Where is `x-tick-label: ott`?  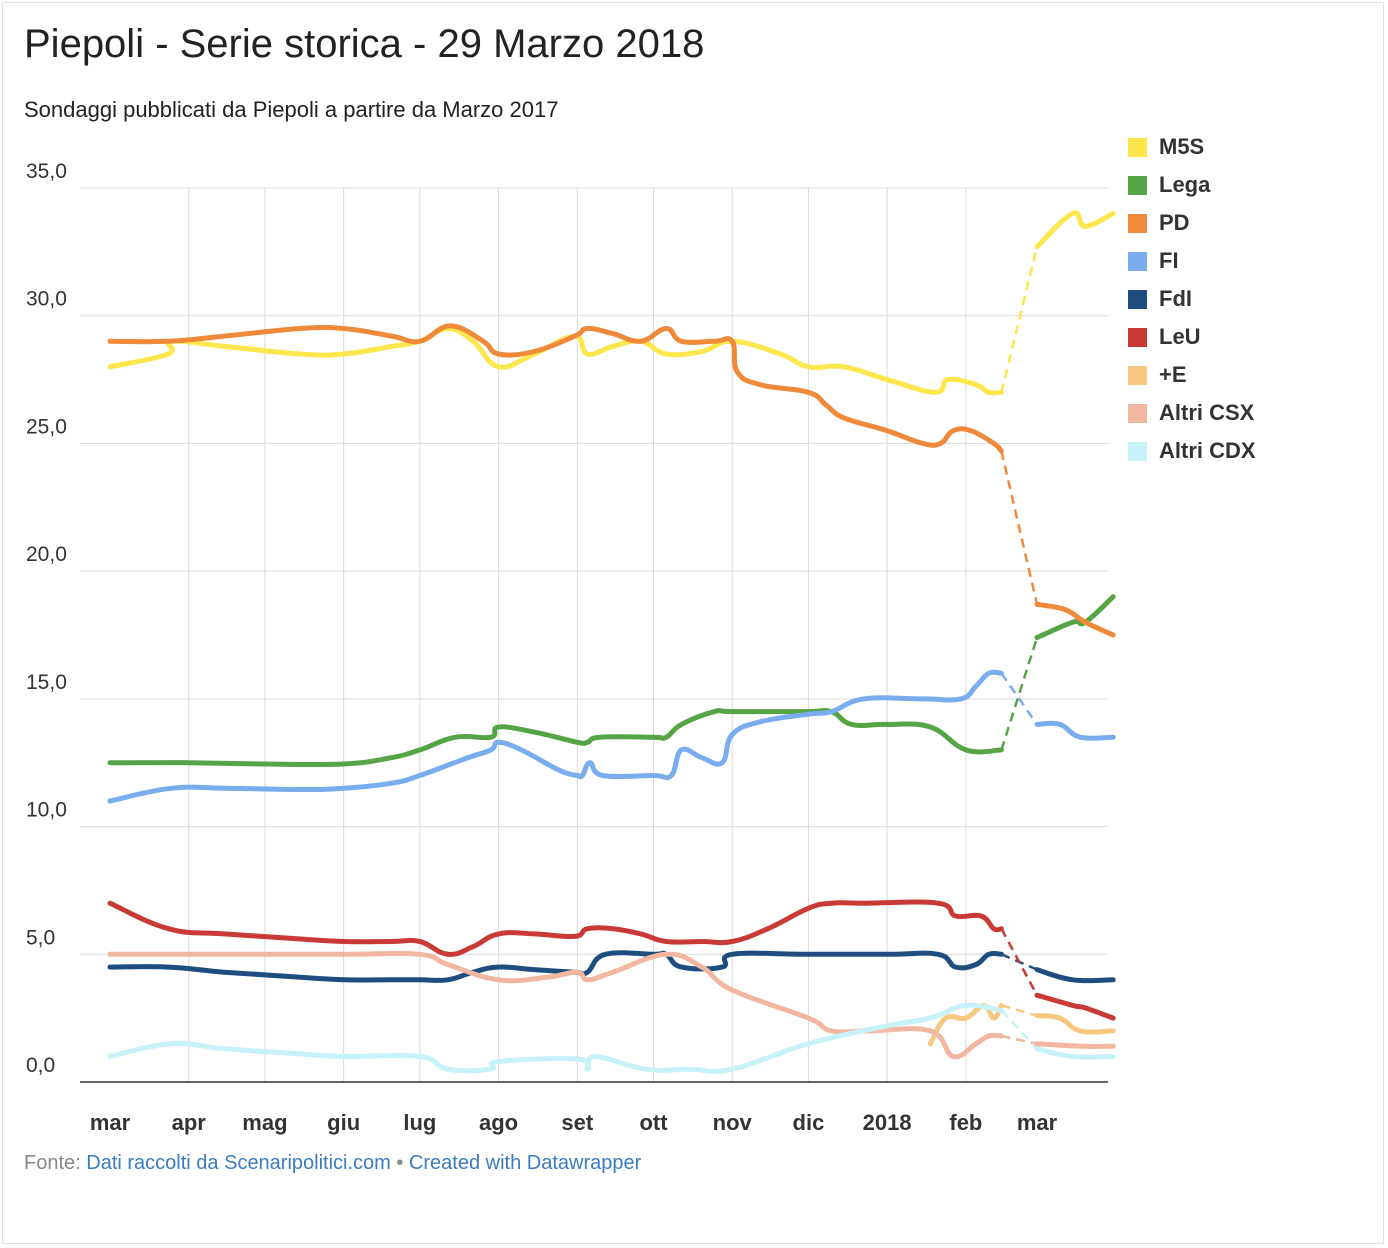
x-tick-label: ott is located at coordinates (653, 1122).